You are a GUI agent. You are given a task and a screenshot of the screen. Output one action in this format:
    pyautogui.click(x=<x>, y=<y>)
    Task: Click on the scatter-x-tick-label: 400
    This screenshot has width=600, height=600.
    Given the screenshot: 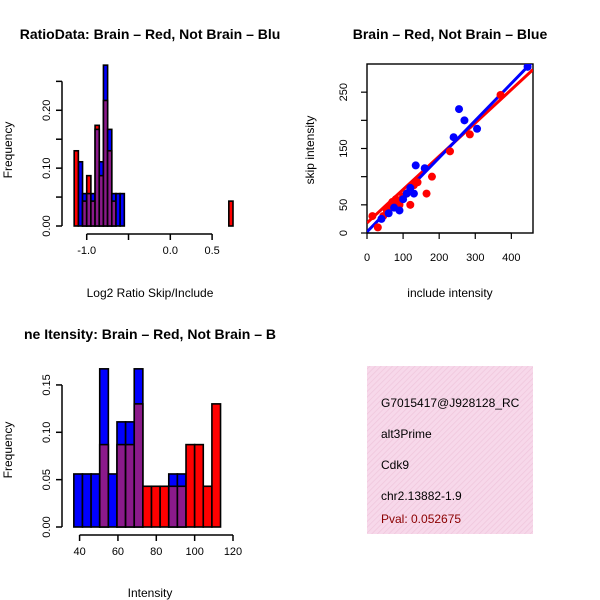 What is the action you would take?
    pyautogui.click(x=511, y=258)
    